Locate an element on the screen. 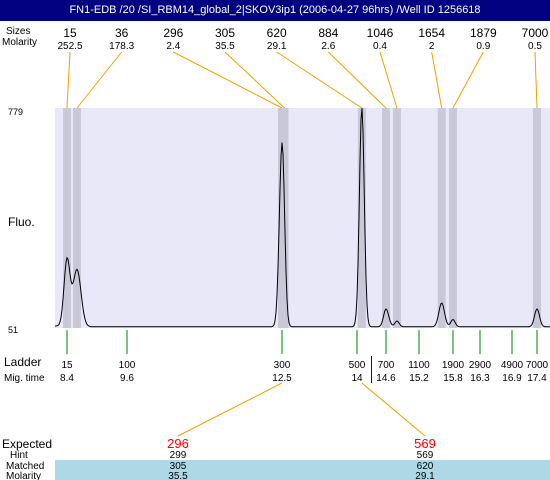 This screenshot has height=480, width=550. peak-size: 36 is located at coordinates (122, 33).